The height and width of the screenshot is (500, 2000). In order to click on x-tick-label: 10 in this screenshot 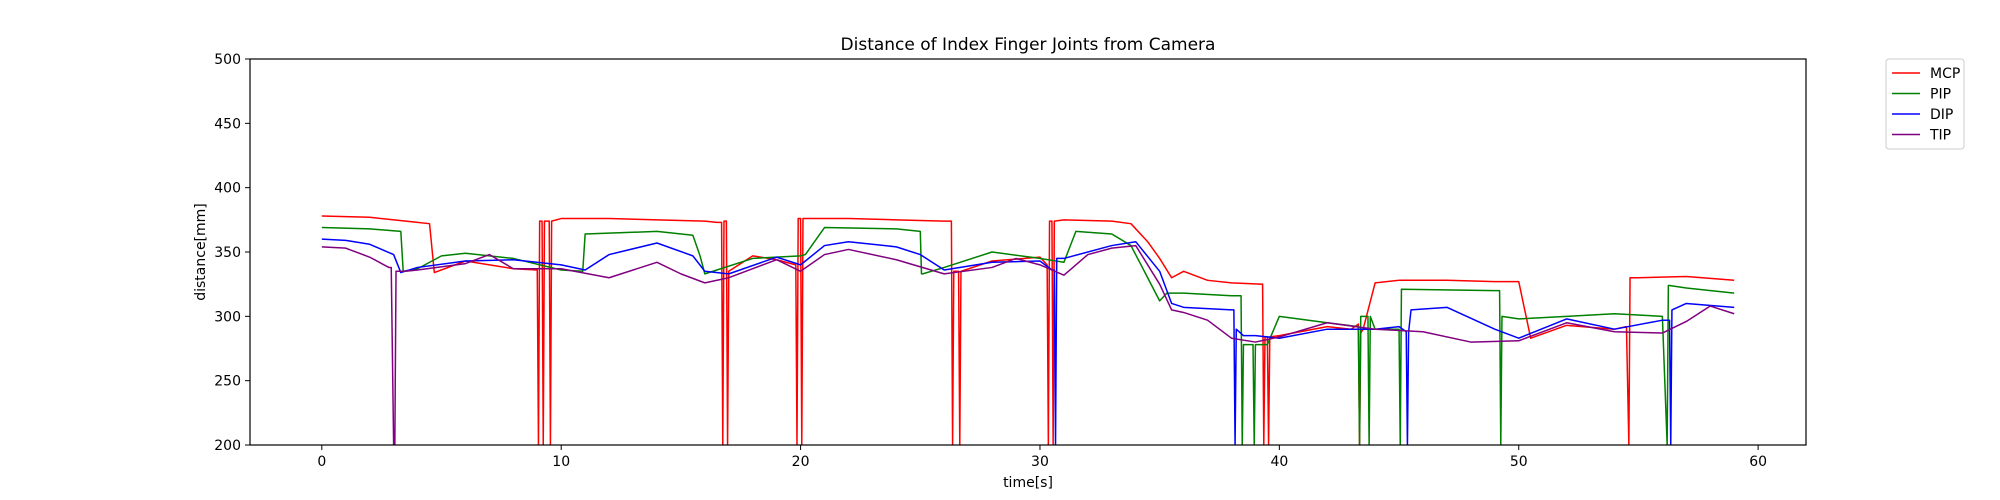, I will do `click(561, 462)`.